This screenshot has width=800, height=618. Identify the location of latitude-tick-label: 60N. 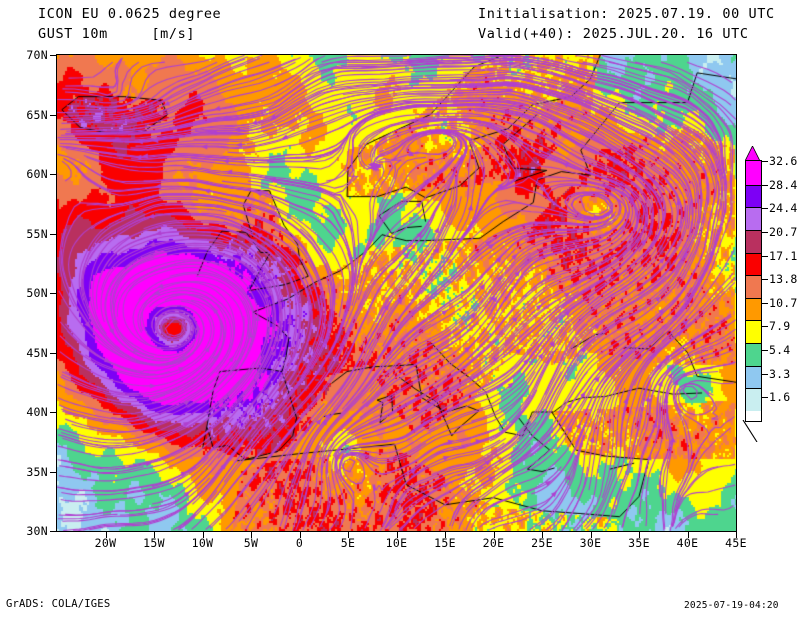
(37, 174).